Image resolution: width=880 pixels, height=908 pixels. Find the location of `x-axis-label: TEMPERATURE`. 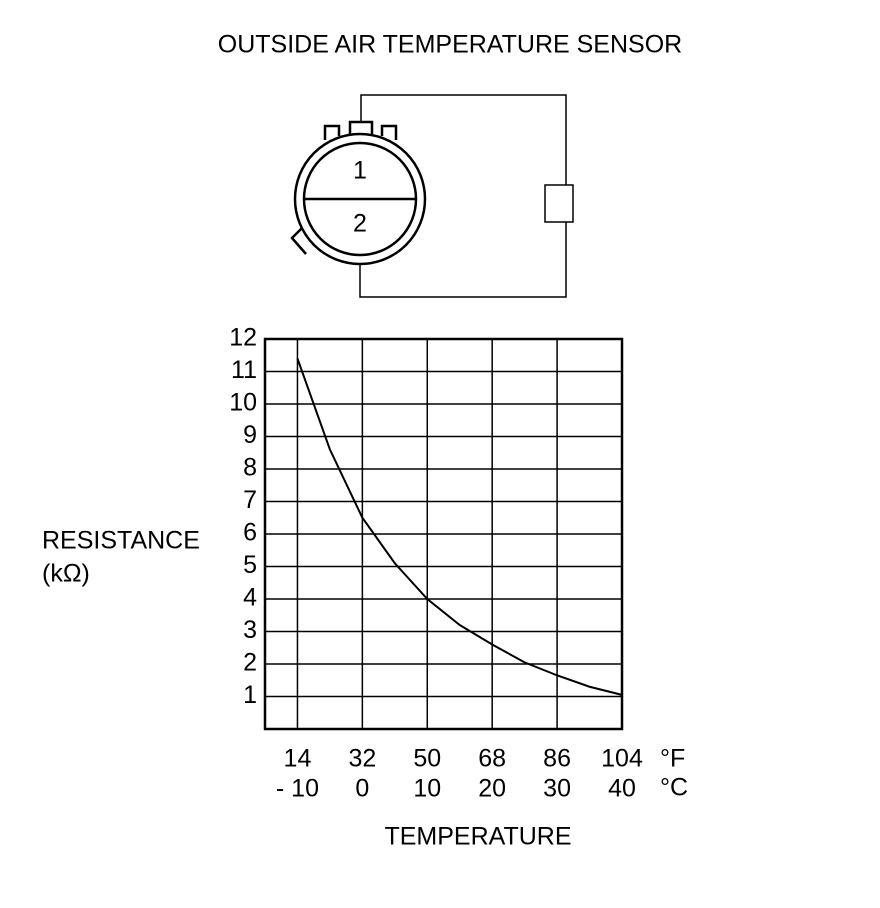

x-axis-label: TEMPERATURE is located at coordinates (477, 837).